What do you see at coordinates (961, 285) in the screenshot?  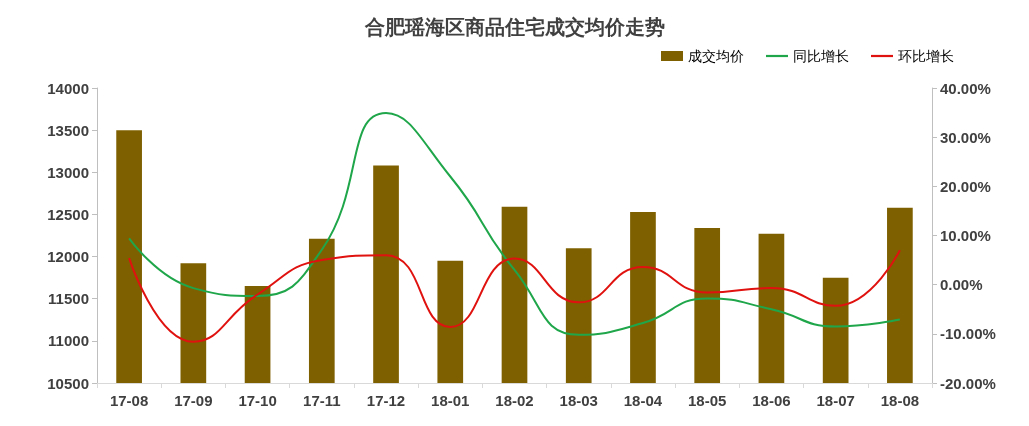 I see `y2-tick-label: 0.00%` at bounding box center [961, 285].